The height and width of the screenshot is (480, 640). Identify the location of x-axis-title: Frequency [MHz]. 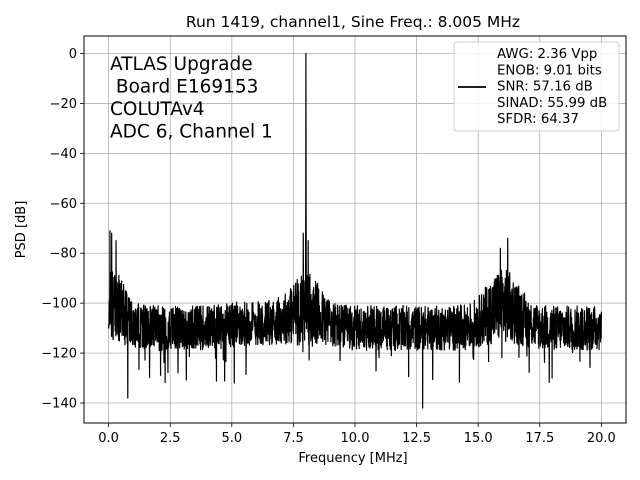
(352, 458).